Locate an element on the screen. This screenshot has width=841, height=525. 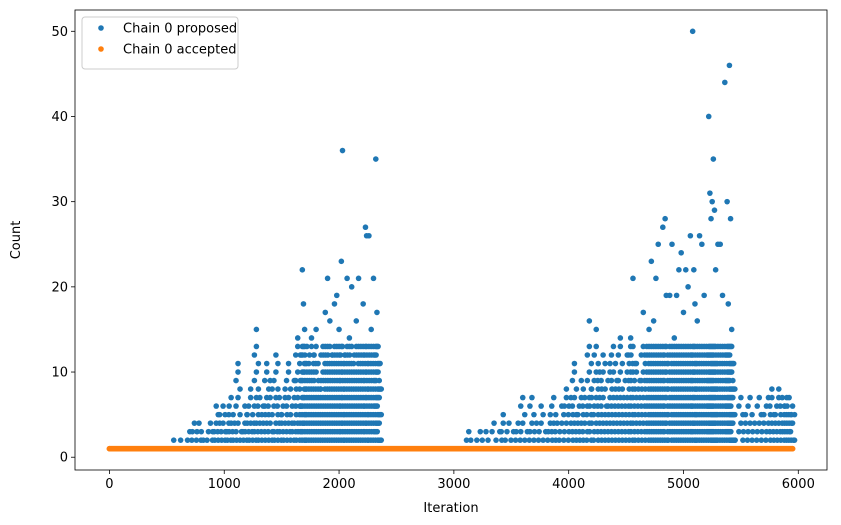
y-tick-label: 40 is located at coordinates (59, 117).